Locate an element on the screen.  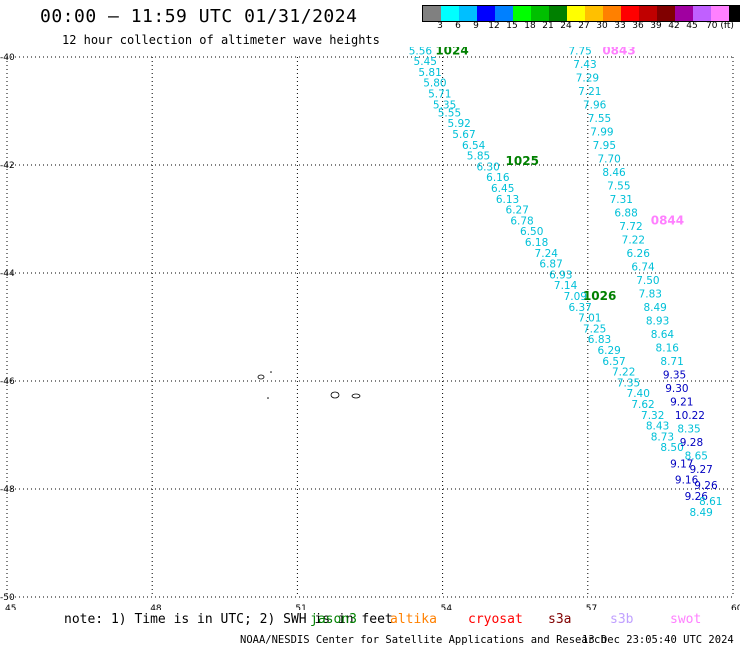
wave-height-point: 6.29 is located at coordinates (608, 351).